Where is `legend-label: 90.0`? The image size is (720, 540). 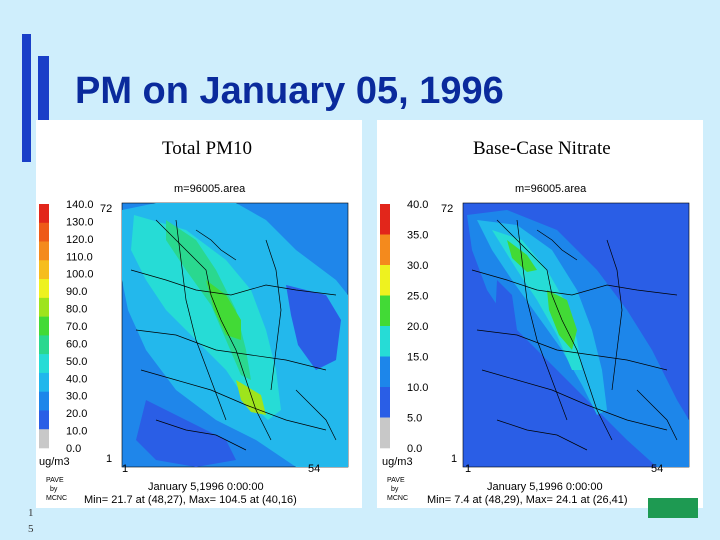
legend-label: 90.0 is located at coordinates (76, 292).